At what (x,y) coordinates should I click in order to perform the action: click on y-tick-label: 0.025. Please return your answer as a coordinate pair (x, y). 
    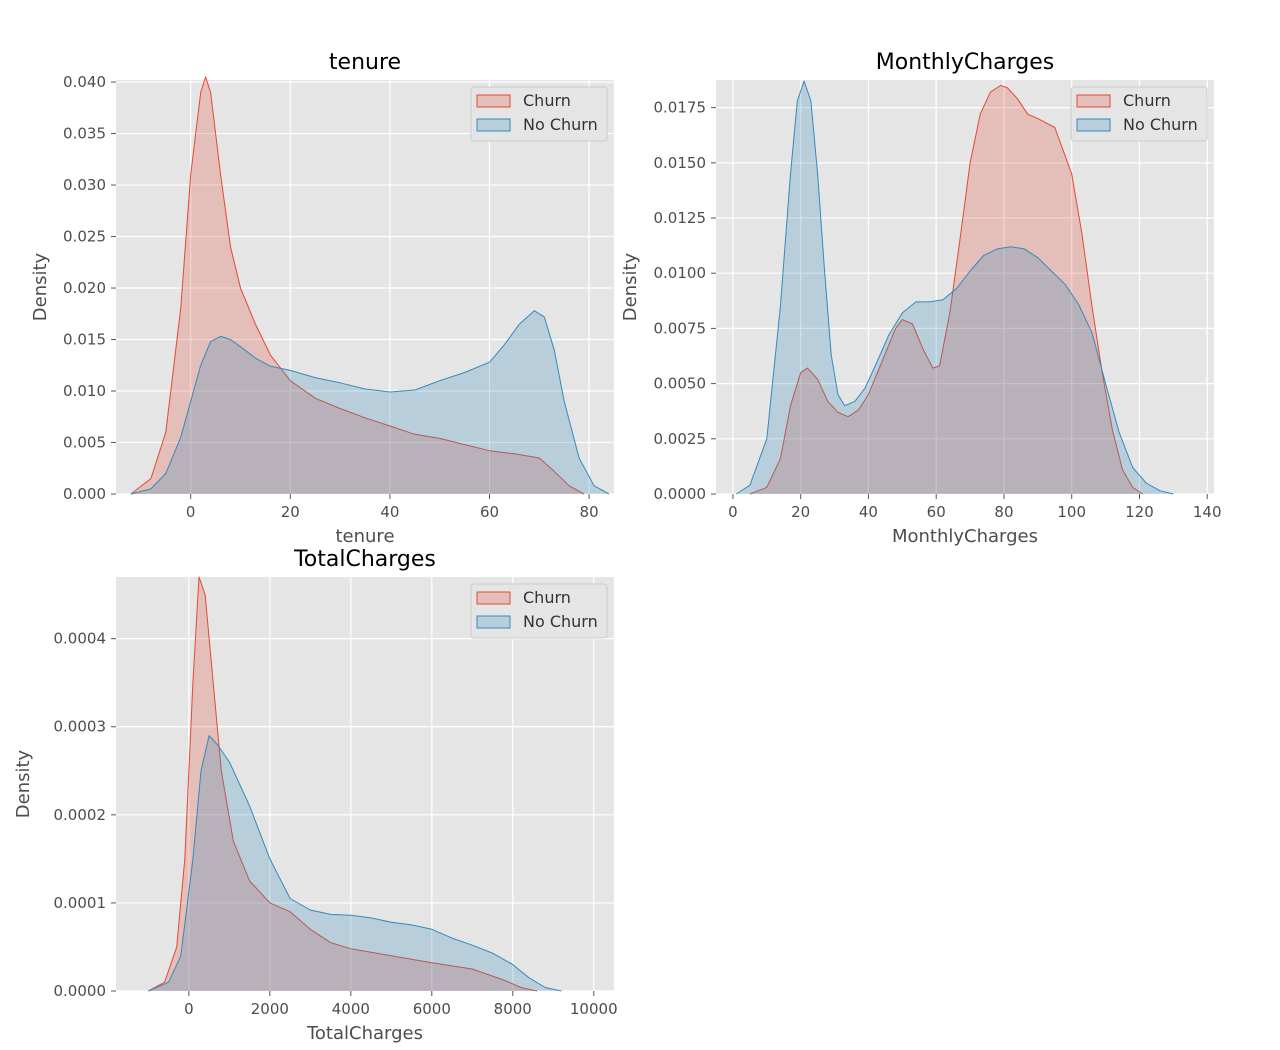
    Looking at the image, I should click on (84, 237).